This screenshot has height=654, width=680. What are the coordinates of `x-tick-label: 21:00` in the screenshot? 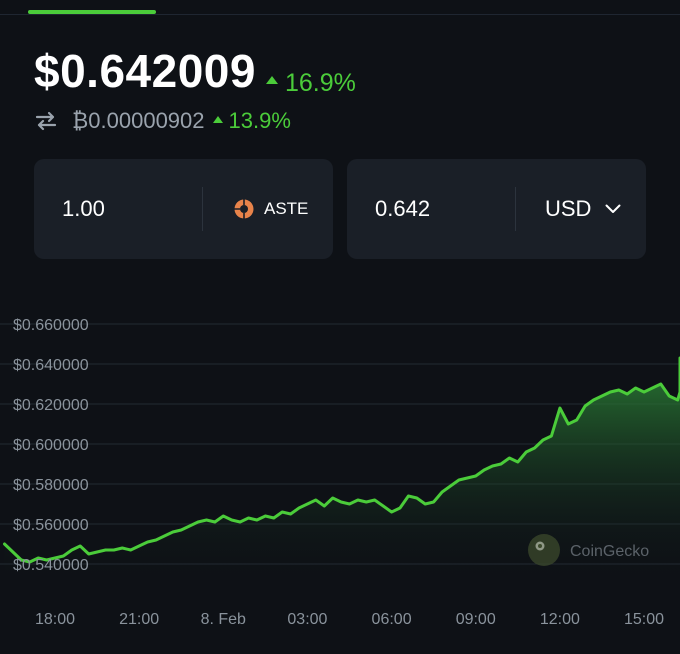 It's located at (139, 619).